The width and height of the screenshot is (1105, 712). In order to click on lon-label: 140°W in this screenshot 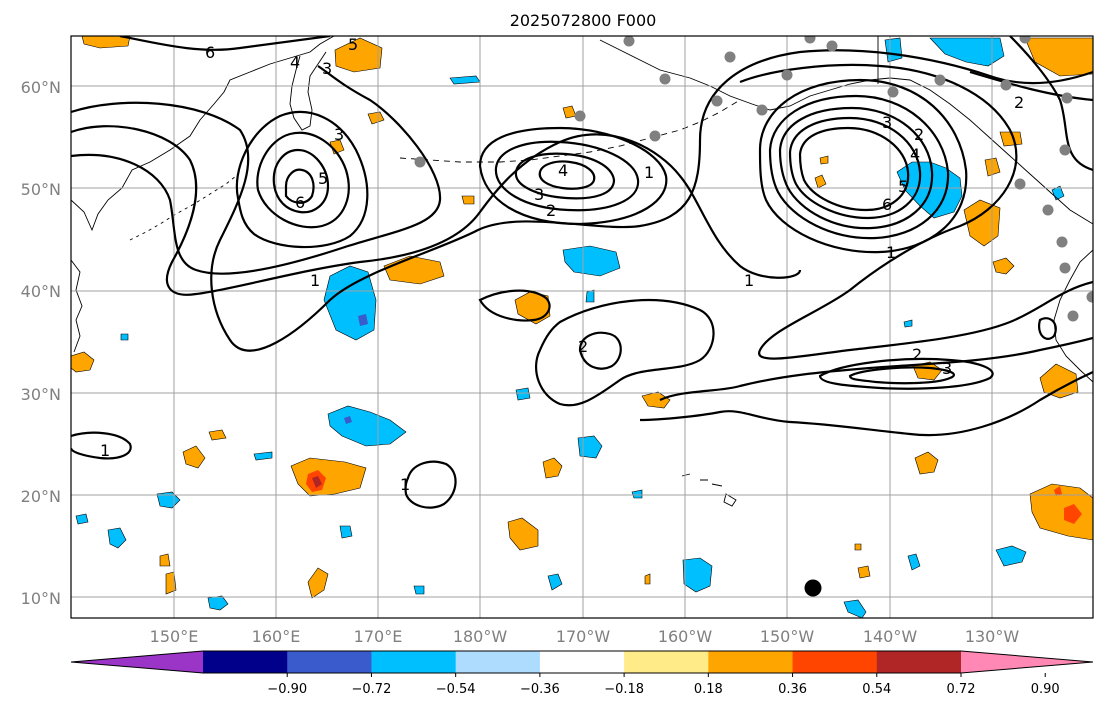, I will do `click(890, 636)`.